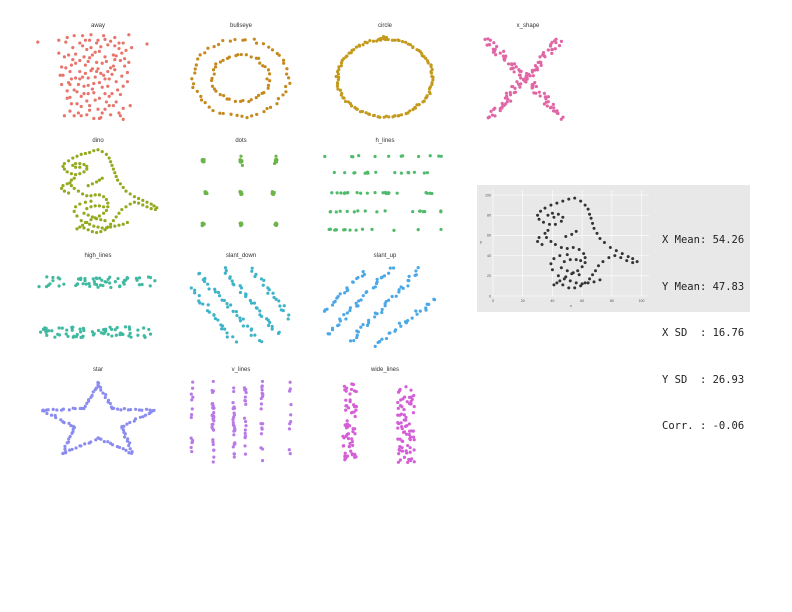  Describe the element at coordinates (488, 195) in the screenshot. I see `y-tick-label: 100` at that location.